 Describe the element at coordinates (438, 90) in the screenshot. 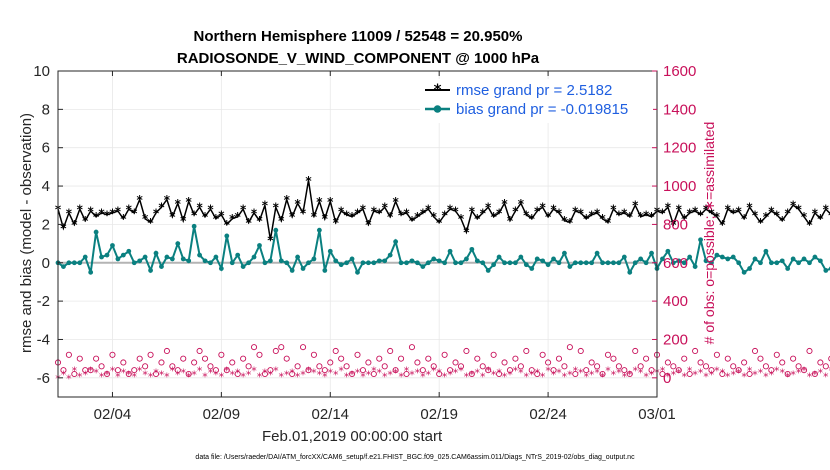

I see `legend-rmse-marker: *` at that location.